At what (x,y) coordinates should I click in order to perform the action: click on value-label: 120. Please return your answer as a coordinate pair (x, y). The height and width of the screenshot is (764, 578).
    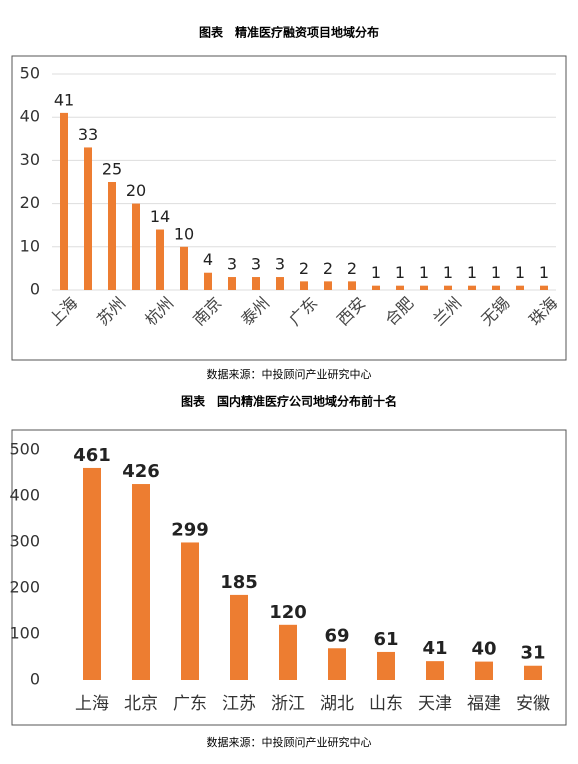
    Looking at the image, I should click on (288, 612).